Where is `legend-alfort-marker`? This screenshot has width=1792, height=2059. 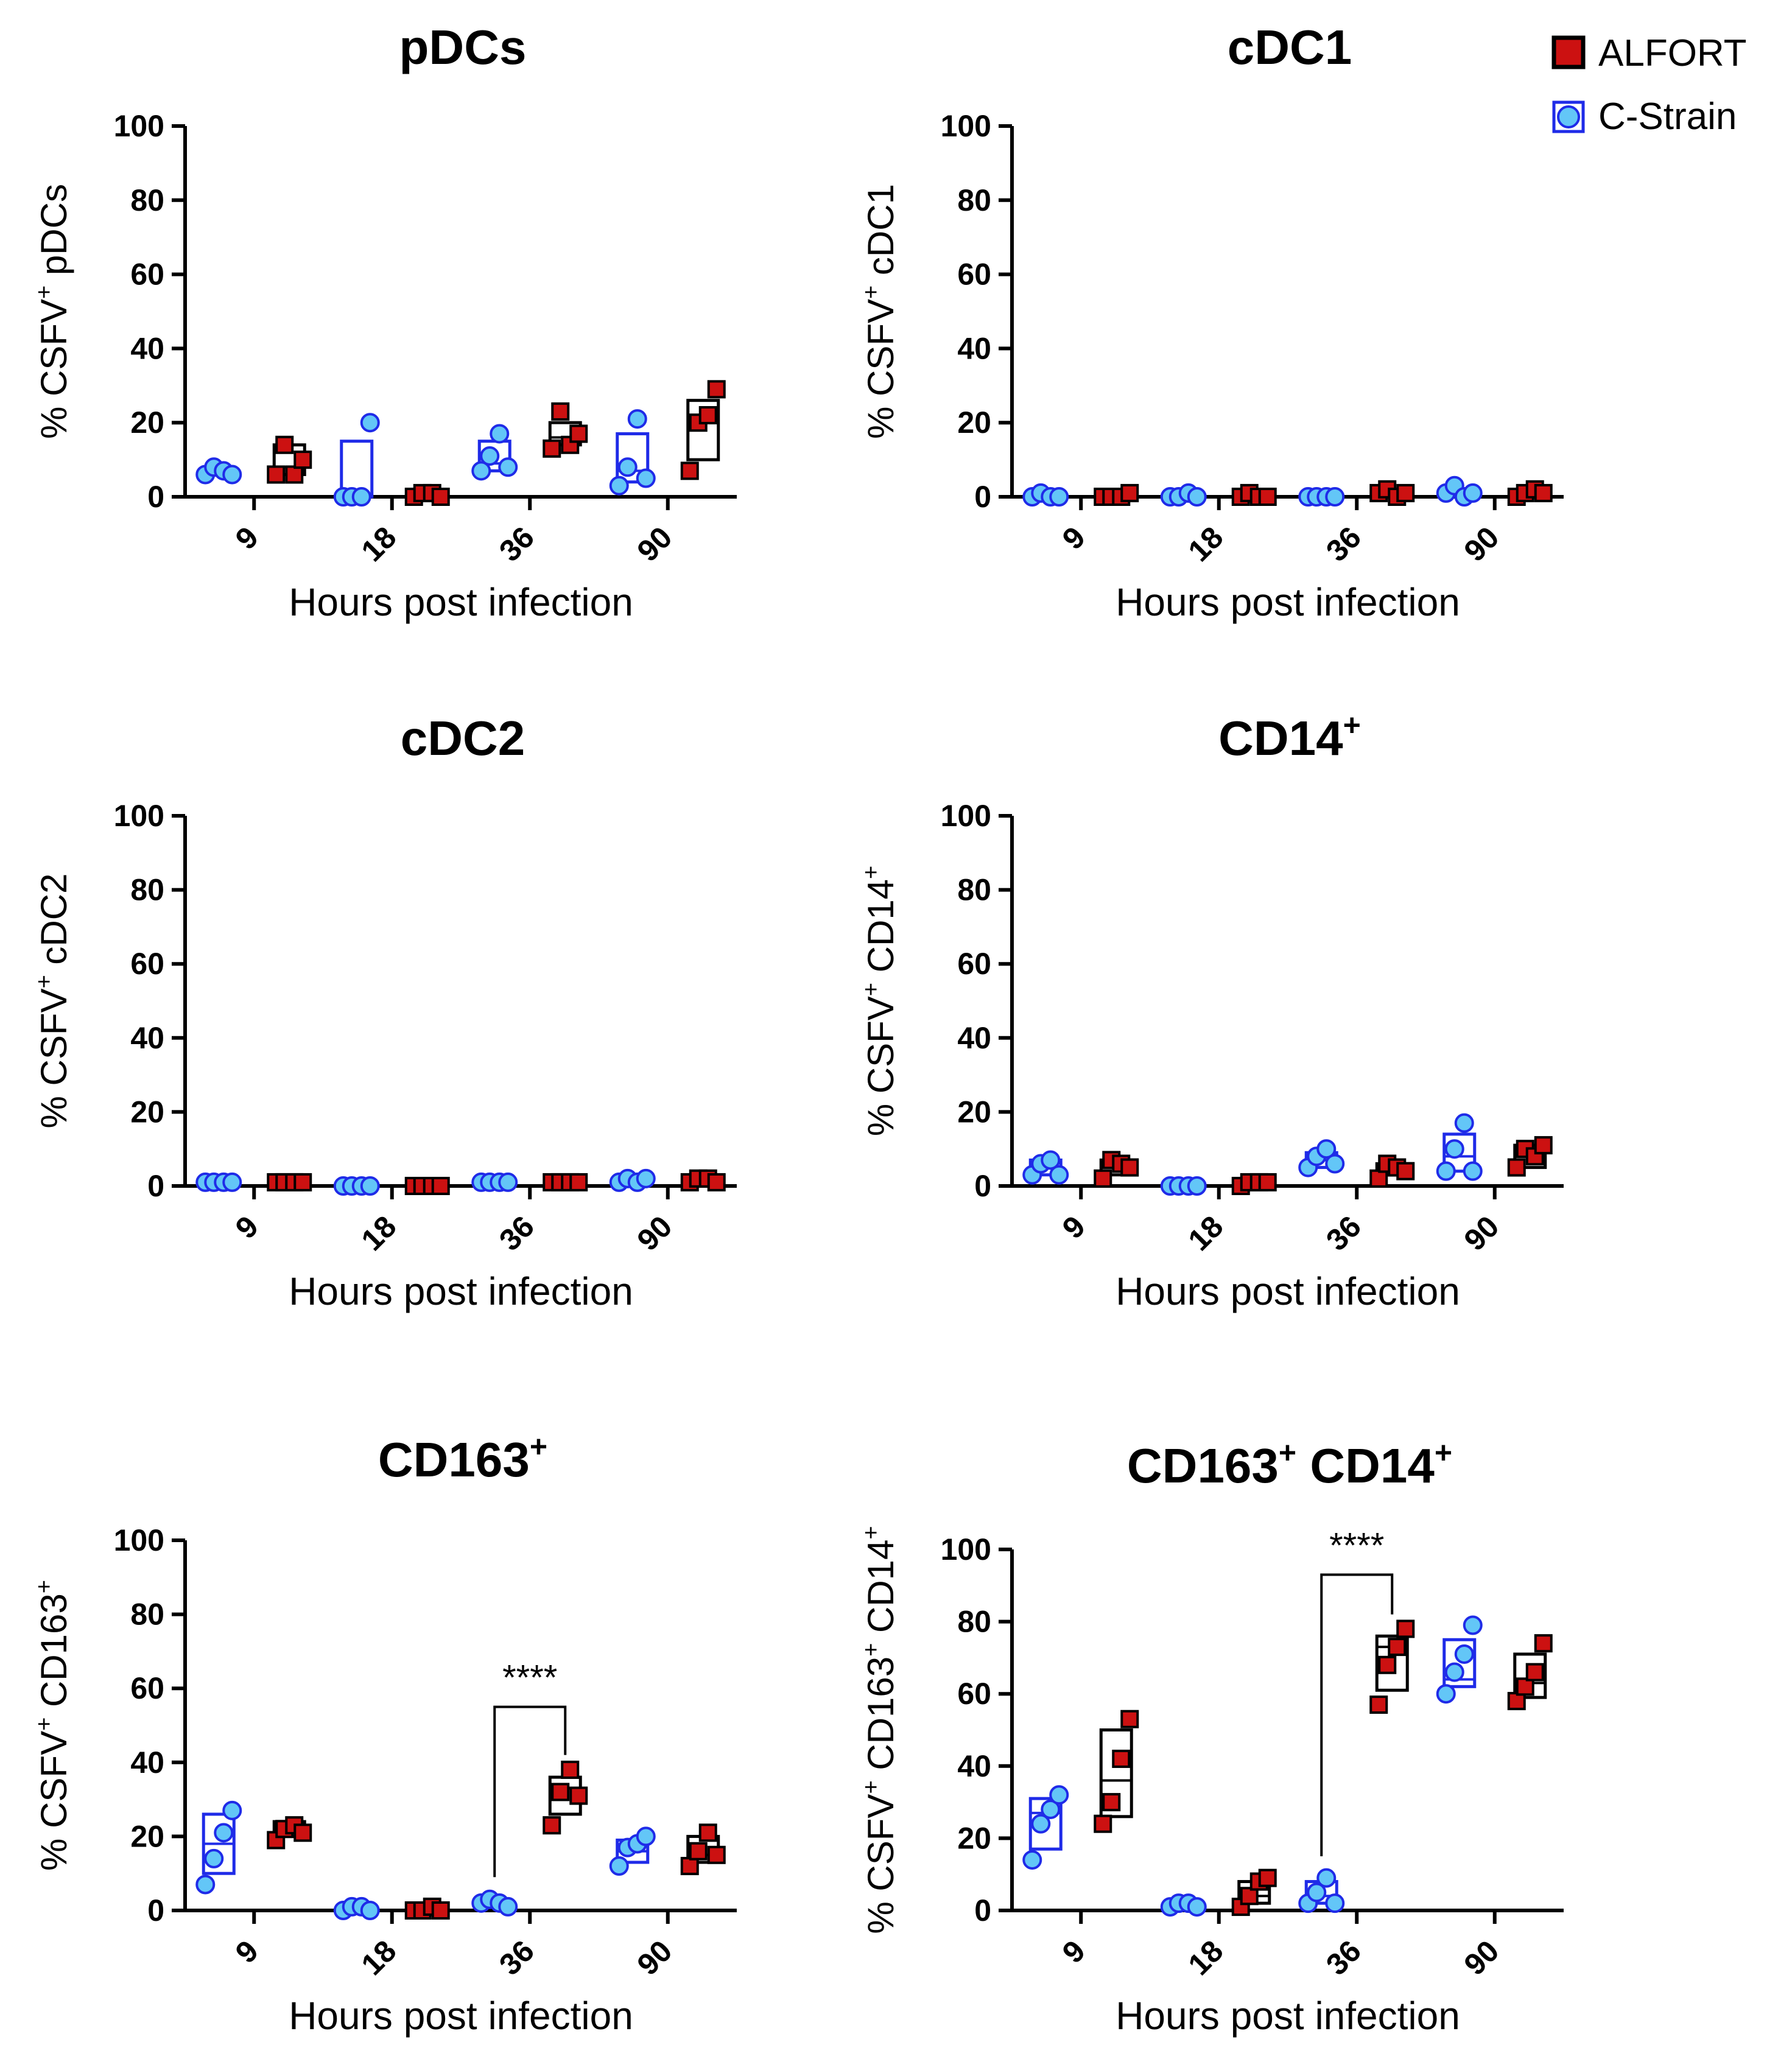 legend-alfort-marker is located at coordinates (1568, 52).